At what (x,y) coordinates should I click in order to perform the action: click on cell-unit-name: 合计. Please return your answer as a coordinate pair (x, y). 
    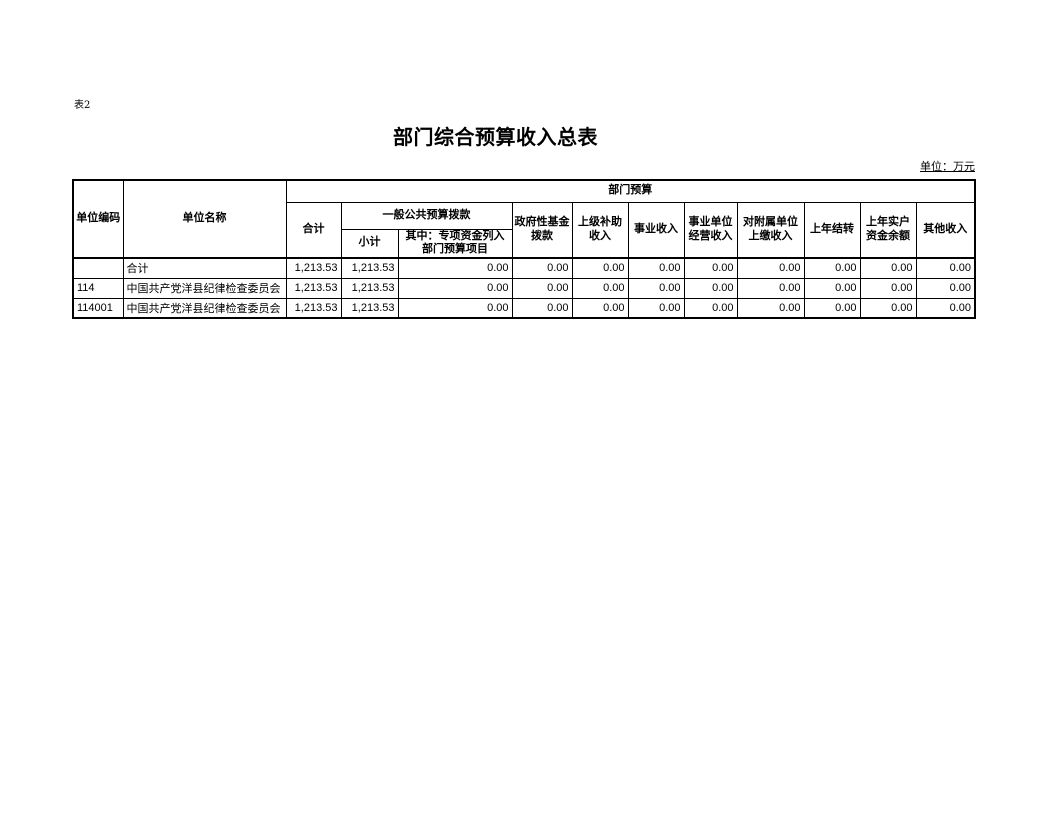
    Looking at the image, I should click on (204, 268).